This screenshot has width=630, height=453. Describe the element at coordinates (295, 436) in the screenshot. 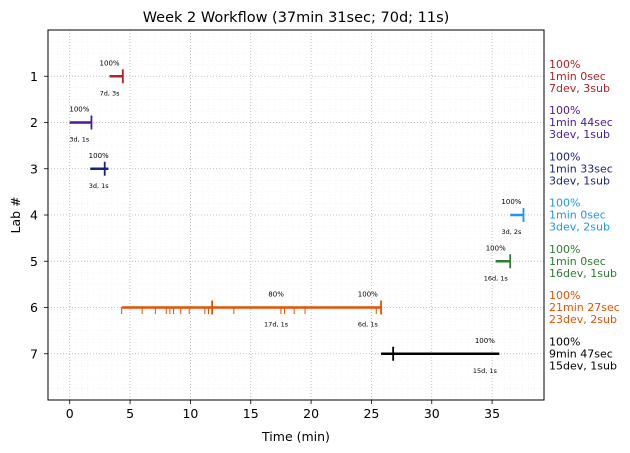

I see `x-axis-label: Time (min)` at that location.